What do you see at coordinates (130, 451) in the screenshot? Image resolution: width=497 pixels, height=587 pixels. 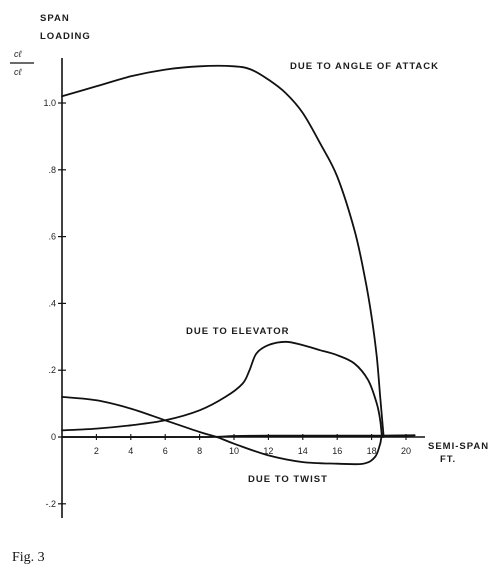 I see `x-tick-label: 4` at bounding box center [130, 451].